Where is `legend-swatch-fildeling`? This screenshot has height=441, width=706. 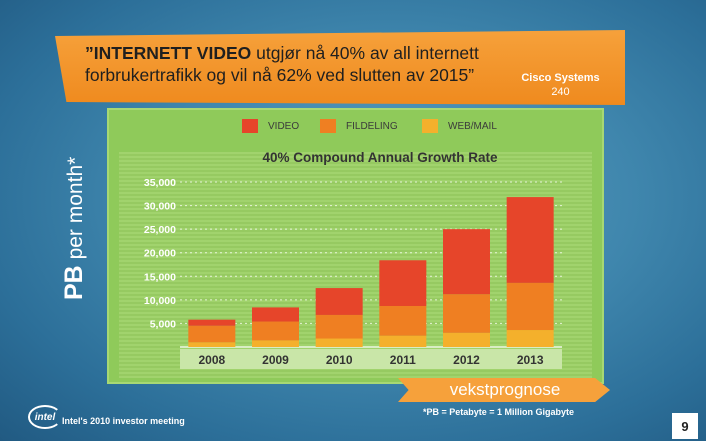
legend-swatch-fildeling is located at coordinates (328, 126).